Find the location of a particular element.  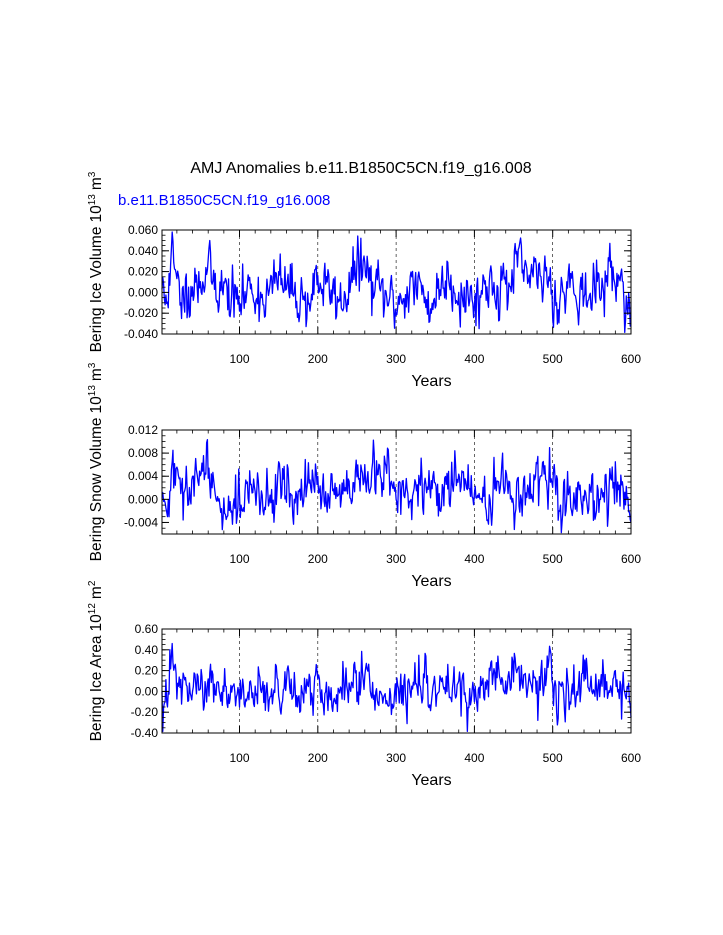

y-tick-label: 0.020 is located at coordinates (143, 272).